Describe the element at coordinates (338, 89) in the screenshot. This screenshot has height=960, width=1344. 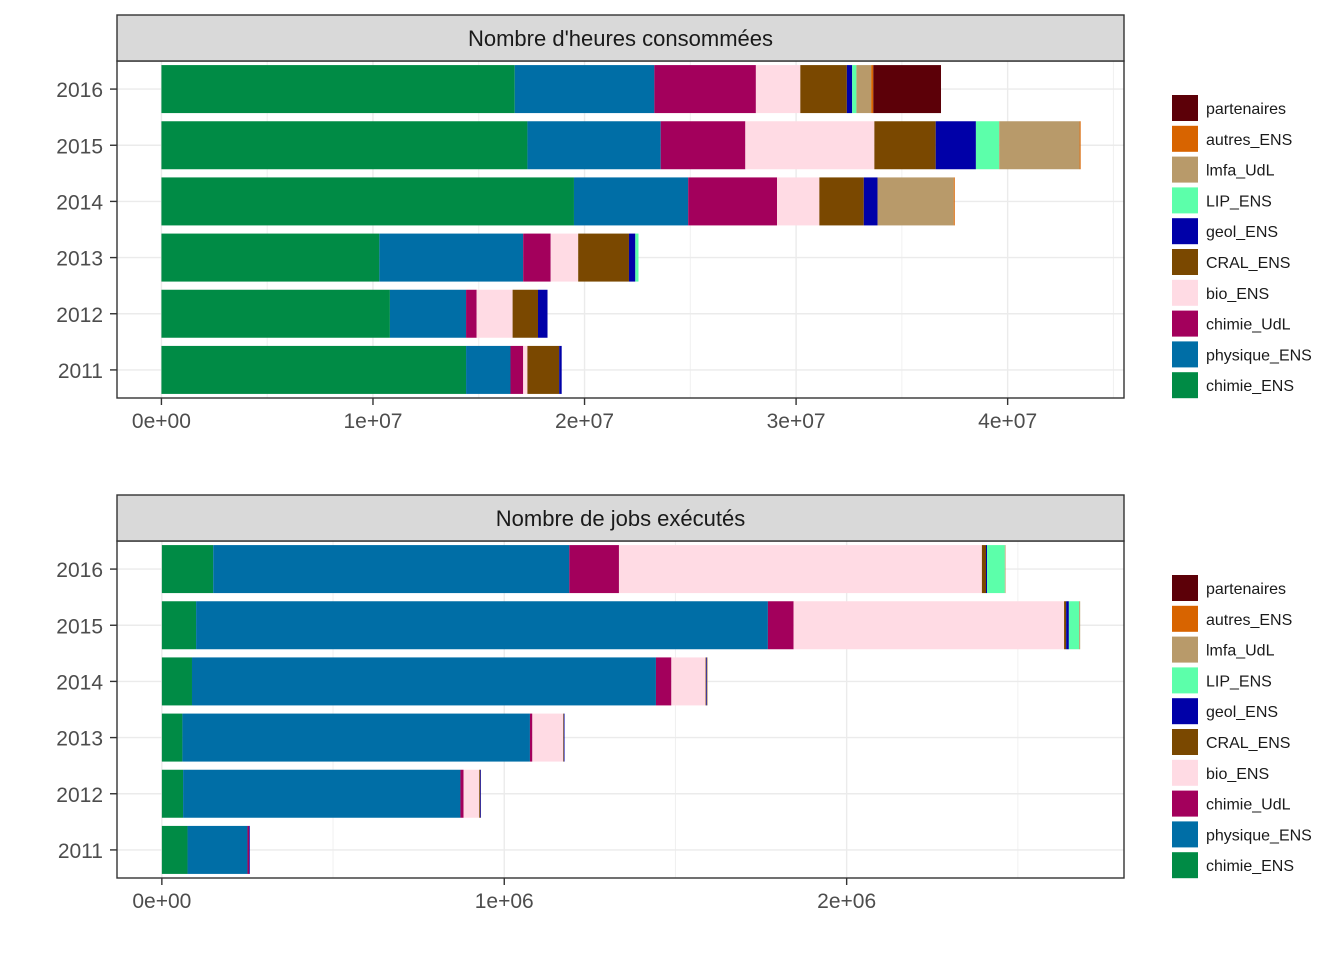
I see `bar-chimie_ENS-2016` at that location.